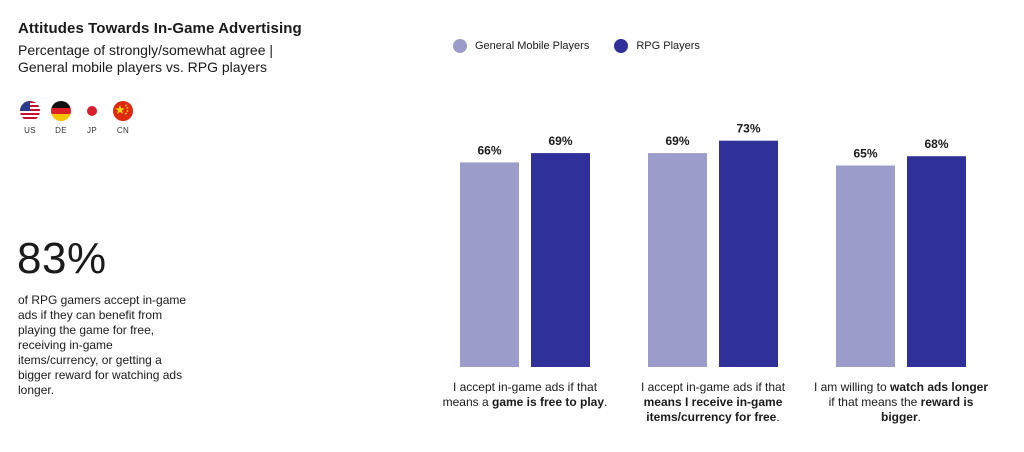  Describe the element at coordinates (677, 260) in the screenshot. I see `bar-general-items-currency` at that location.